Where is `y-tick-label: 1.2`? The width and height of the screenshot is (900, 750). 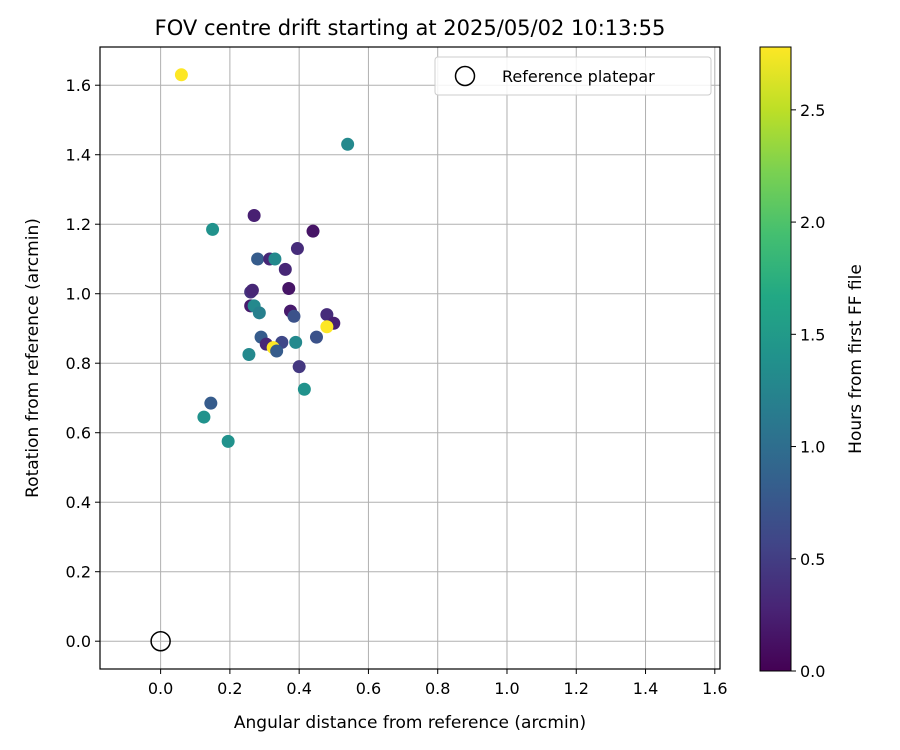
y-tick-label: 1.2 is located at coordinates (78, 224).